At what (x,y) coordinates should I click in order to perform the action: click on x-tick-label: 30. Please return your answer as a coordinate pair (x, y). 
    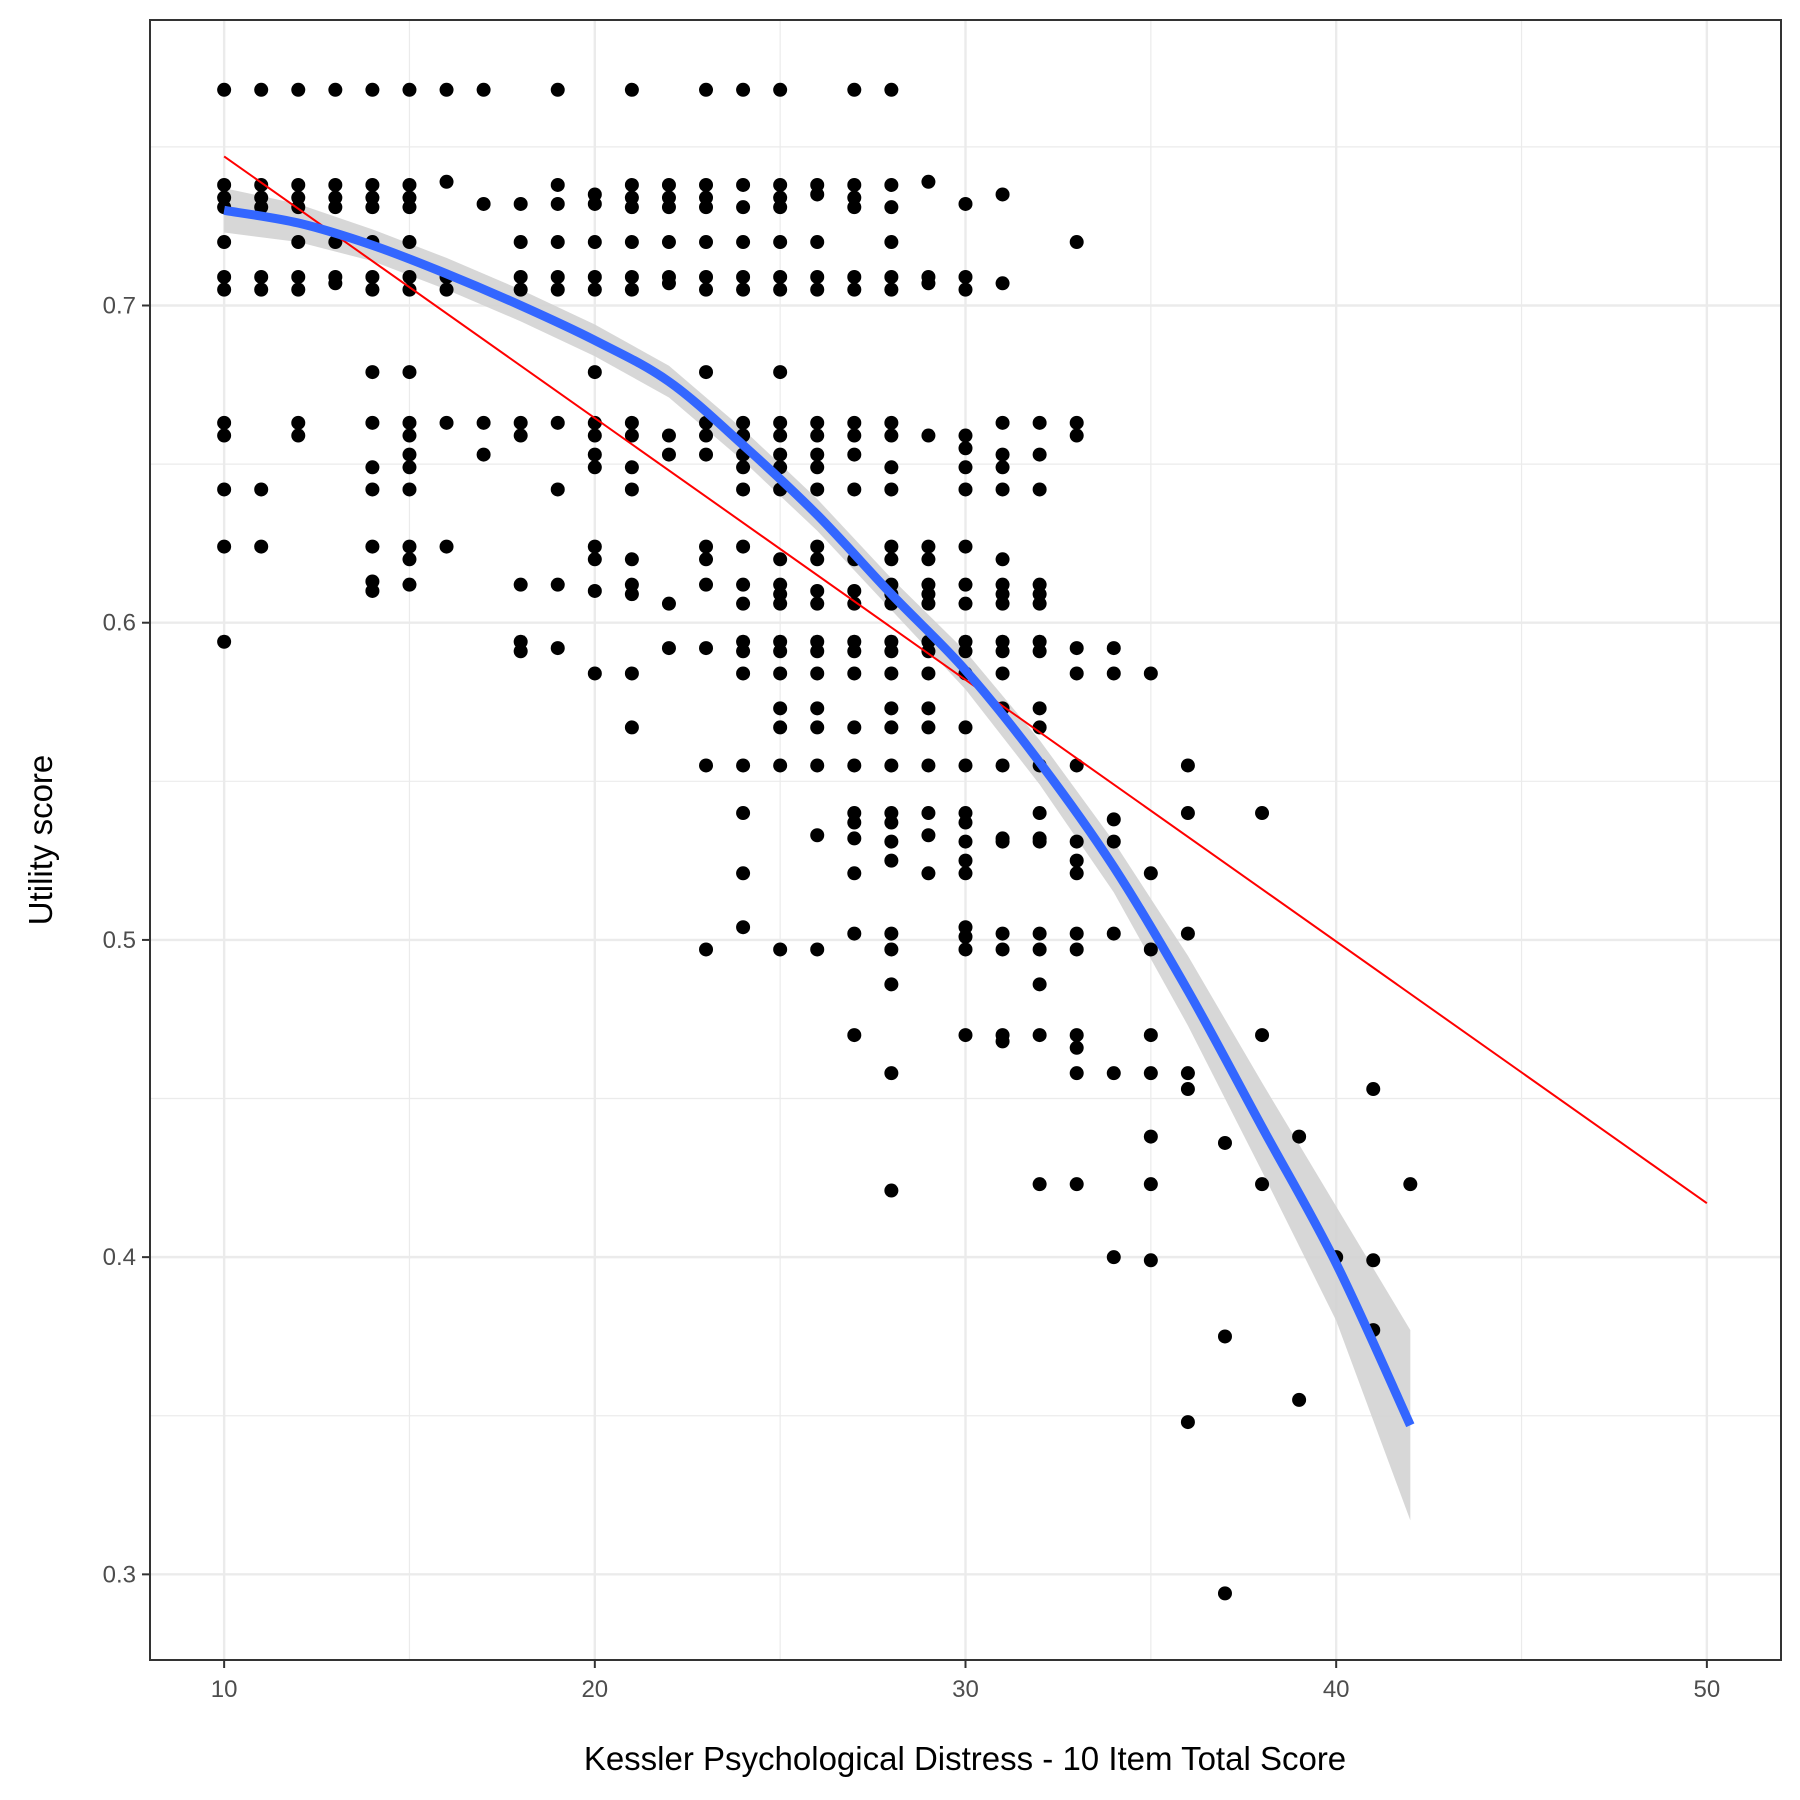
    Looking at the image, I should click on (965, 1689).